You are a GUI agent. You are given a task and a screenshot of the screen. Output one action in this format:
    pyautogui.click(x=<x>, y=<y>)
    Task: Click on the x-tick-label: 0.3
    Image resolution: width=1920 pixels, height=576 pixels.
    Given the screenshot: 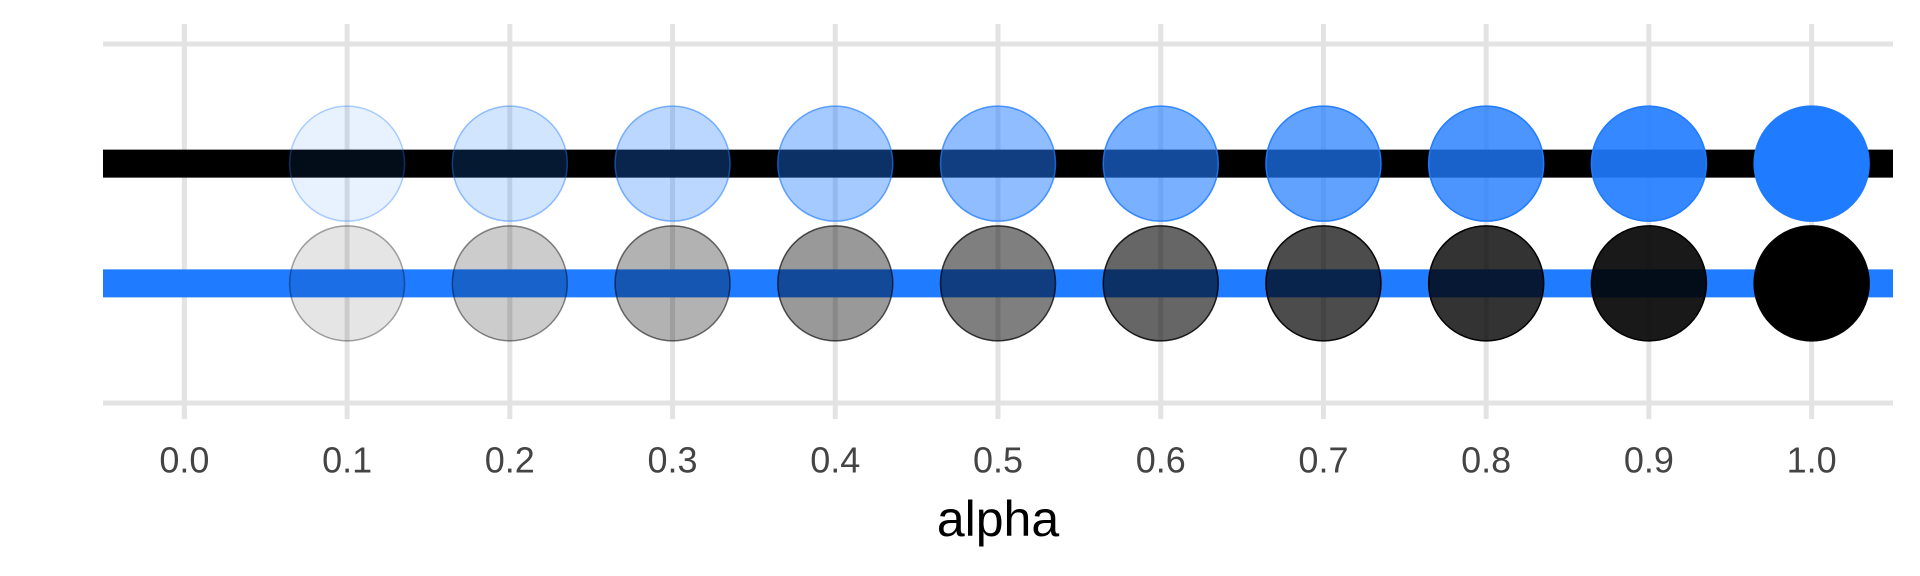 What is the action you would take?
    pyautogui.click(x=673, y=460)
    